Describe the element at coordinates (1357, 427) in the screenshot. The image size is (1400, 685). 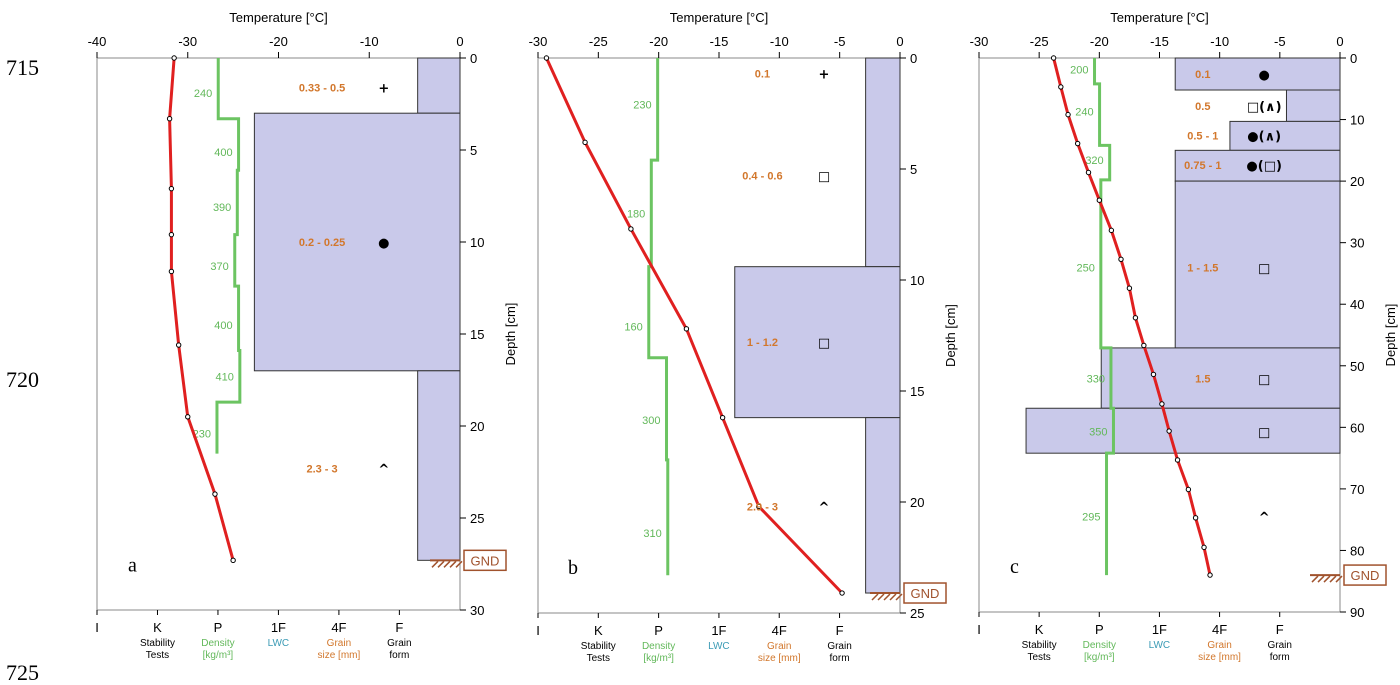
I see `panel-c-y-tick-label: 60` at that location.